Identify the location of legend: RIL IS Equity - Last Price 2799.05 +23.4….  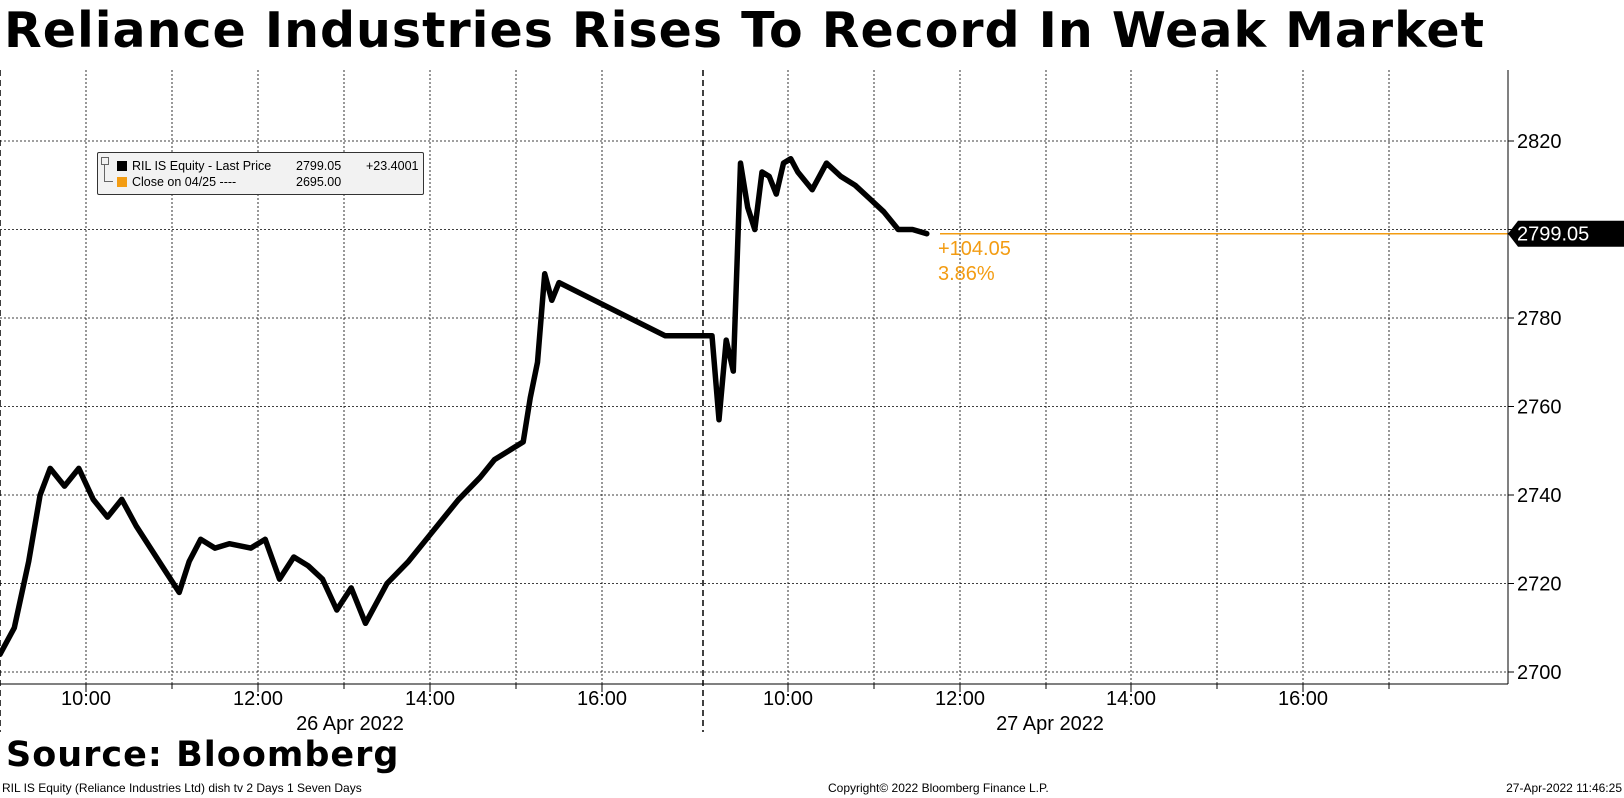
(260, 173).